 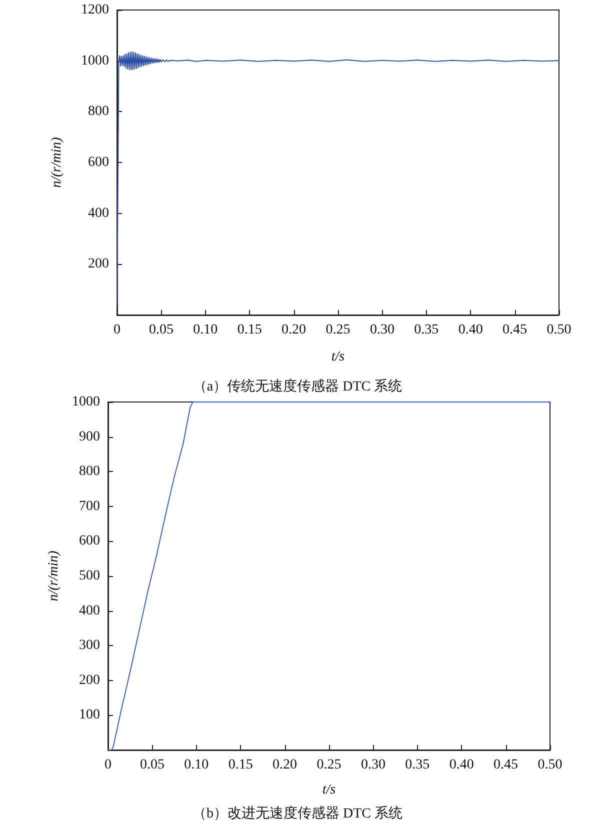 What do you see at coordinates (89, 576) in the screenshot?
I see `y-tick-label: 500` at bounding box center [89, 576].